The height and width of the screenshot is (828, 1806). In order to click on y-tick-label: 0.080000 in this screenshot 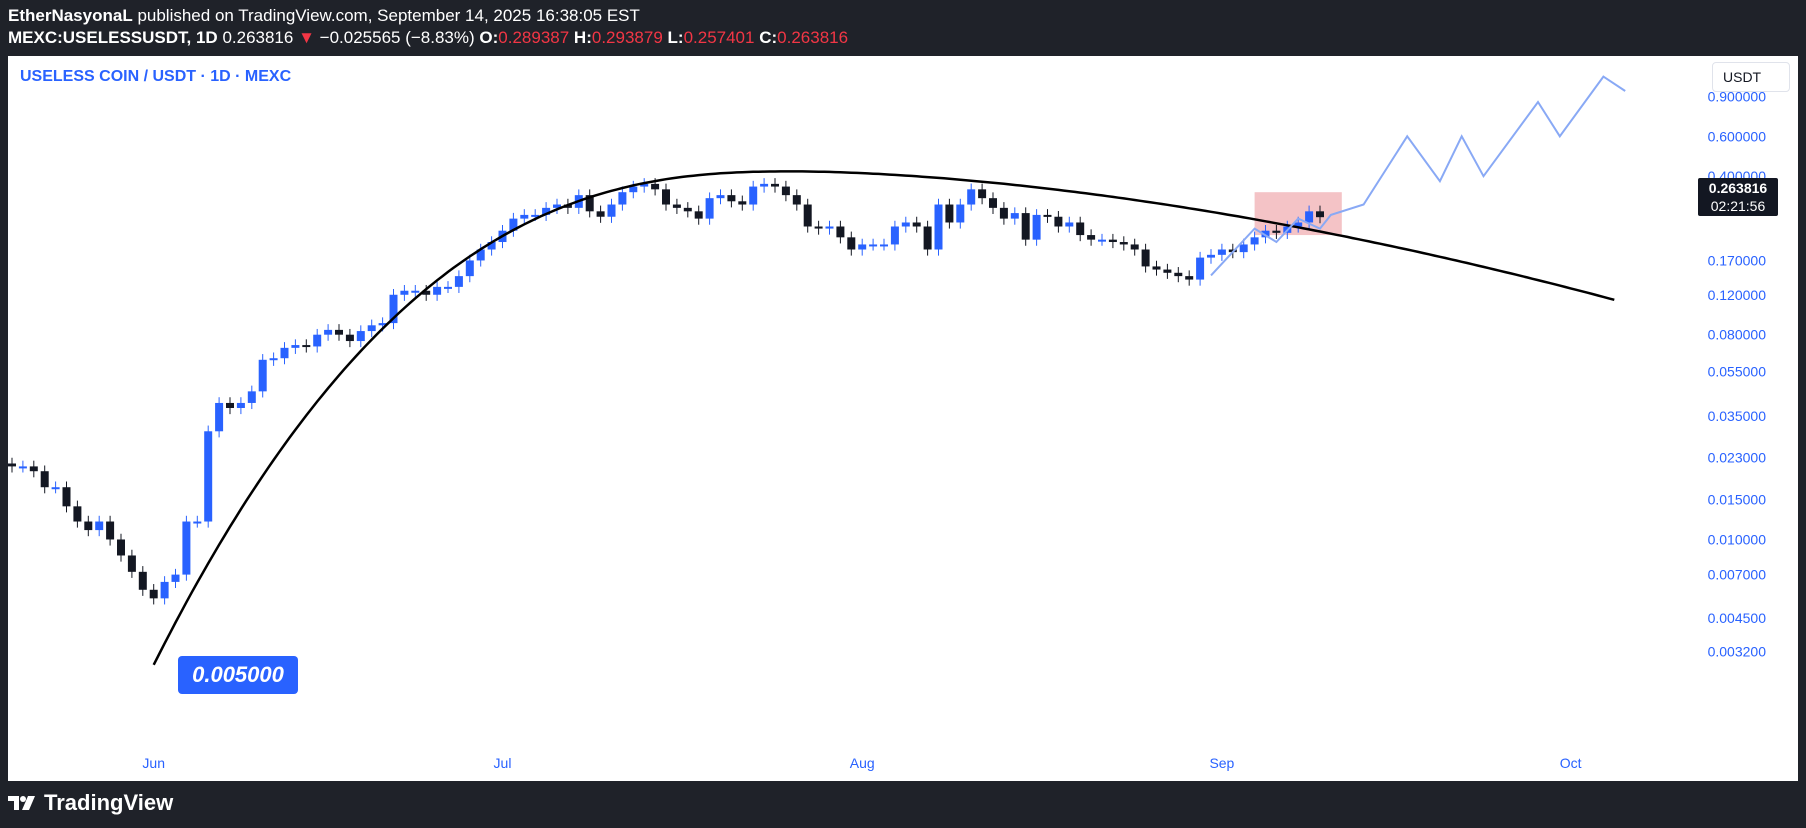, I will do `click(1737, 335)`.